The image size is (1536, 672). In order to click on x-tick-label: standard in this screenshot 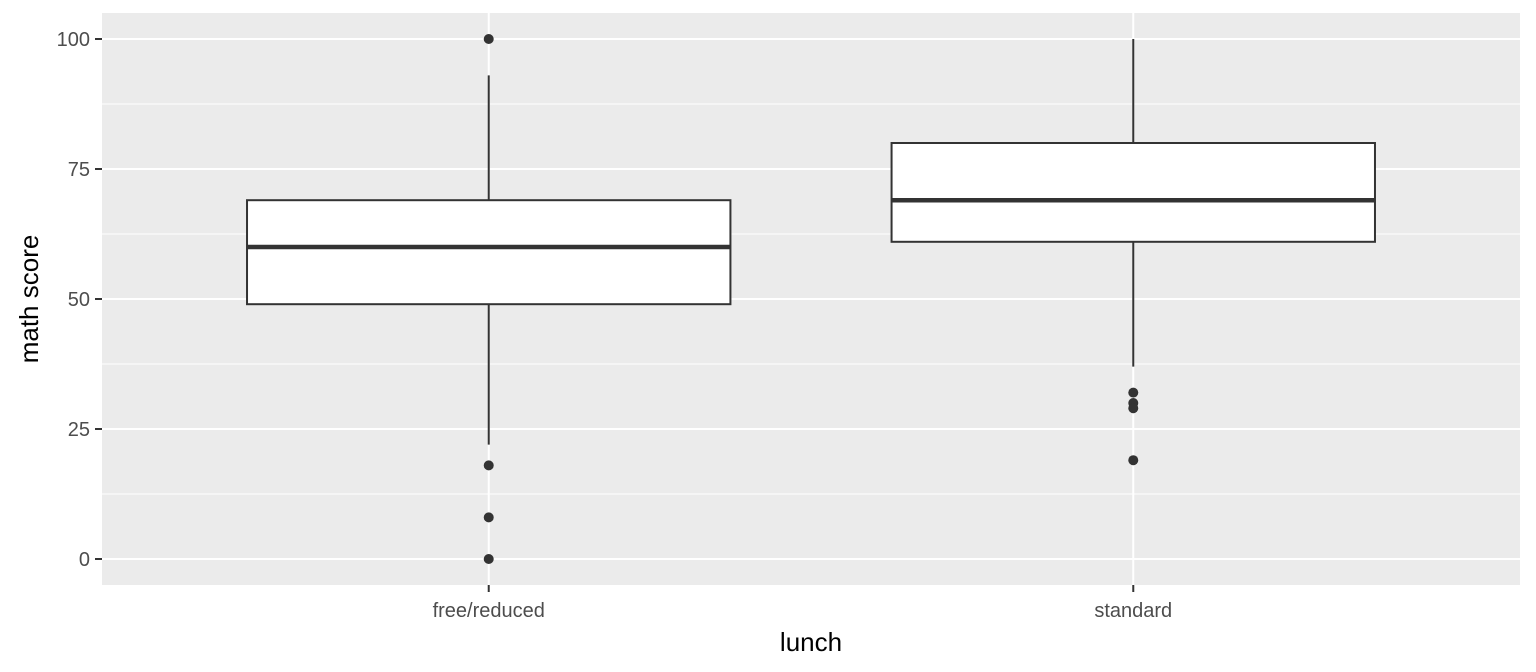, I will do `click(1133, 611)`.